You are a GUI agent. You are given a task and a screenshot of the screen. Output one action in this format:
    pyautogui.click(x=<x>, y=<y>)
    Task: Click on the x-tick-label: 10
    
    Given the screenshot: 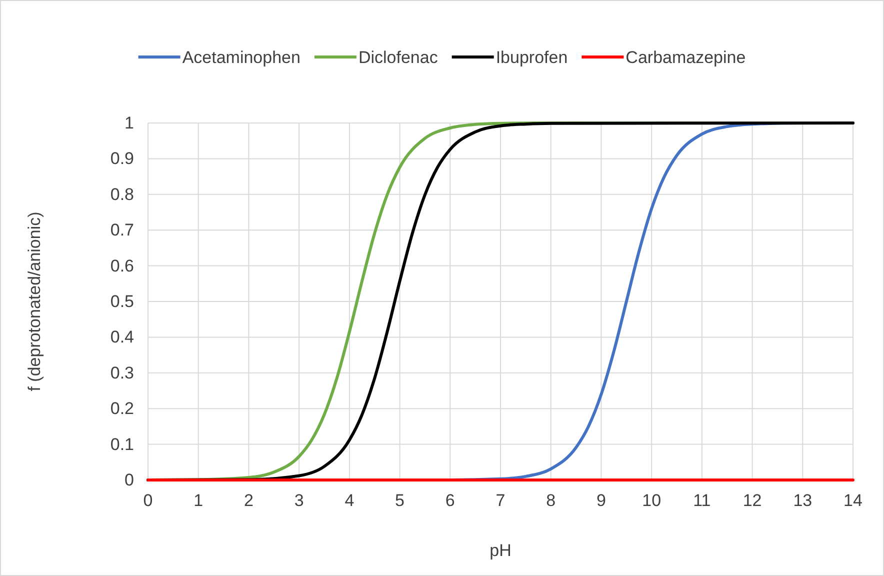 What is the action you would take?
    pyautogui.click(x=652, y=500)
    